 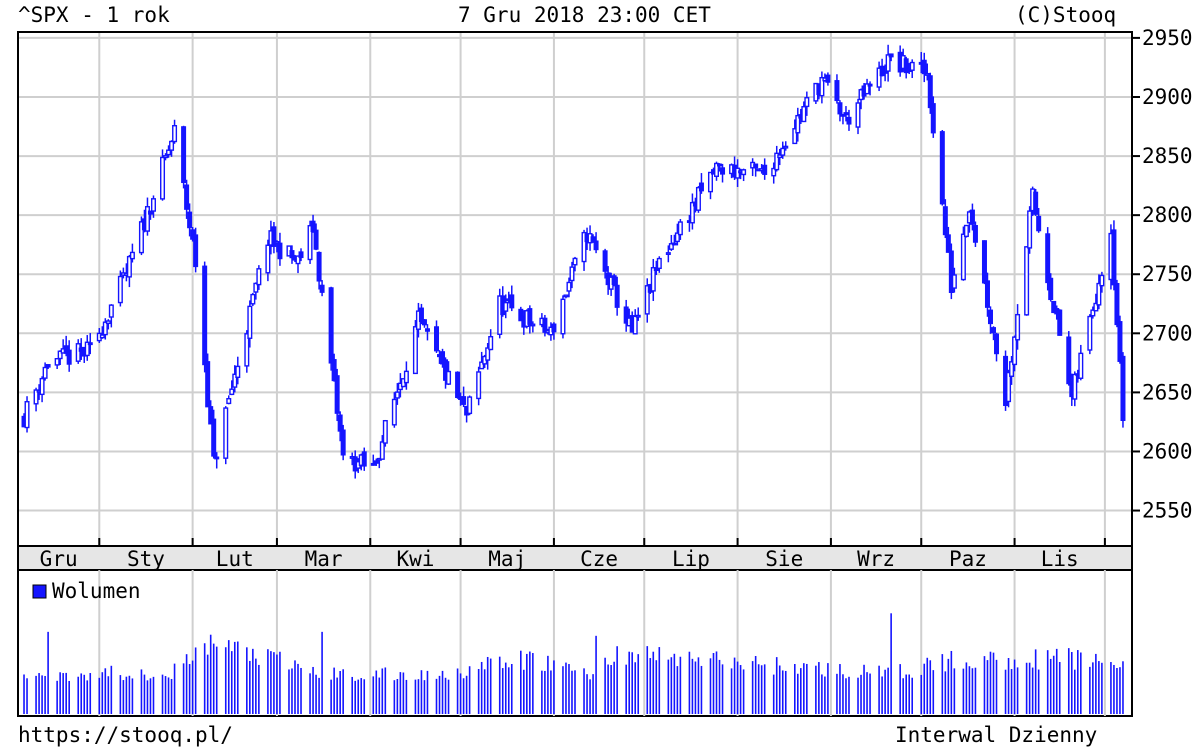 I want to click on month-label: Paz, so click(x=968, y=559).